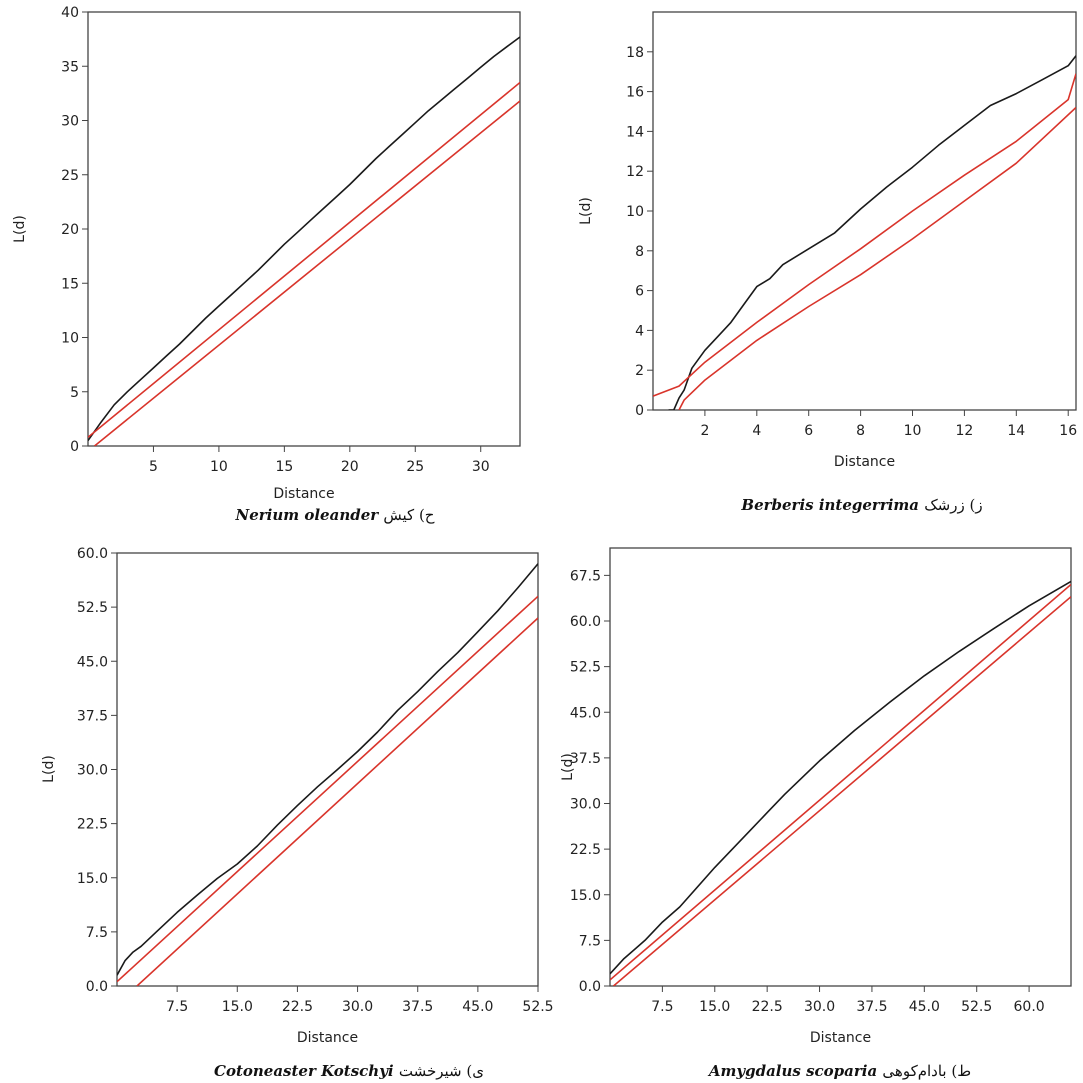 Image resolution: width=1083 pixels, height=1083 pixels. What do you see at coordinates (70, 67) in the screenshot?
I see `y-tick-label: 35` at bounding box center [70, 67].